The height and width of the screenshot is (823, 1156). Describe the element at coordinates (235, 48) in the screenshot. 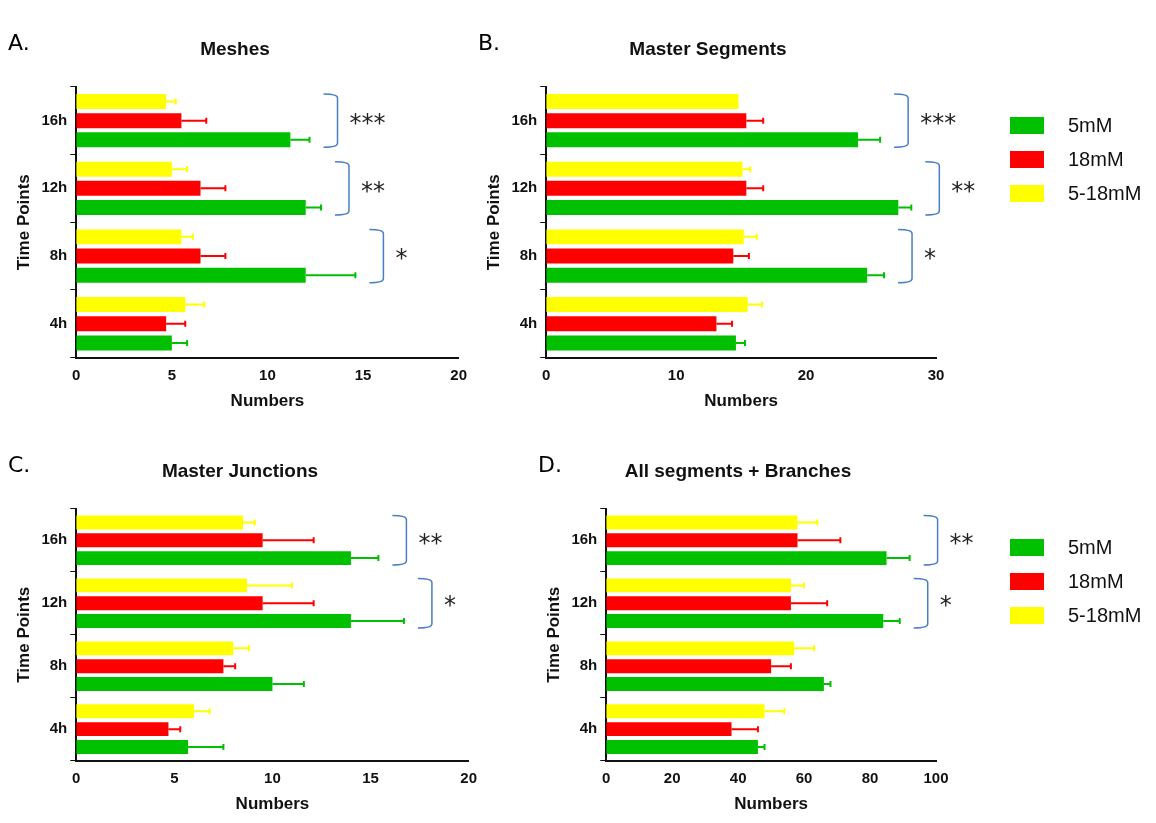

I see `chart-title: Meshes` at that location.